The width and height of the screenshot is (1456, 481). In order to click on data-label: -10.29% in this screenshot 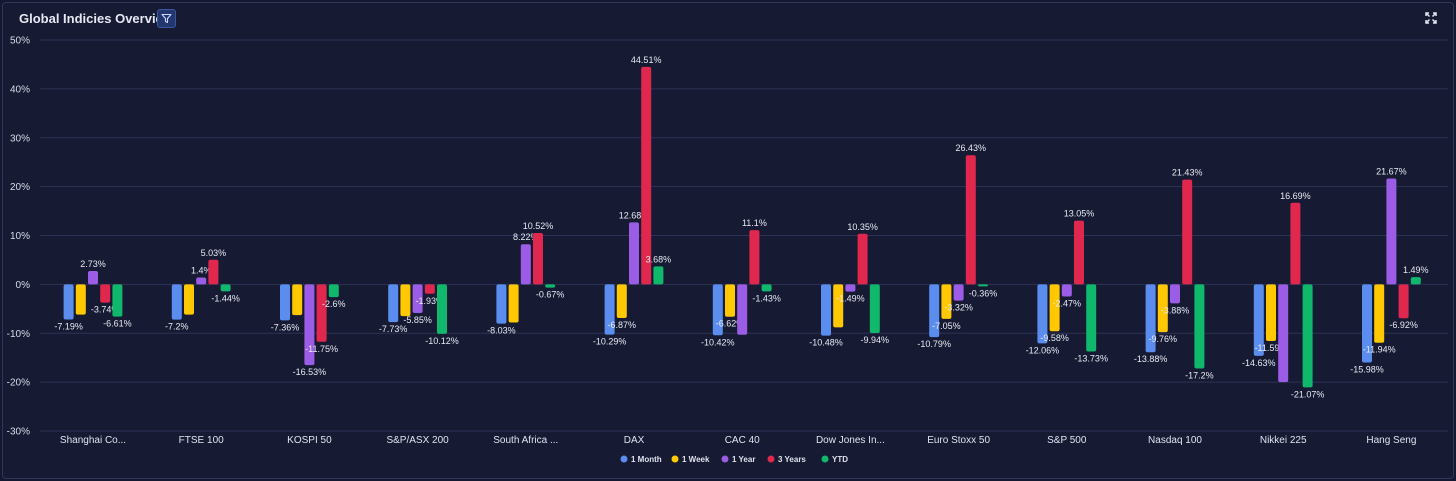, I will do `click(610, 342)`.